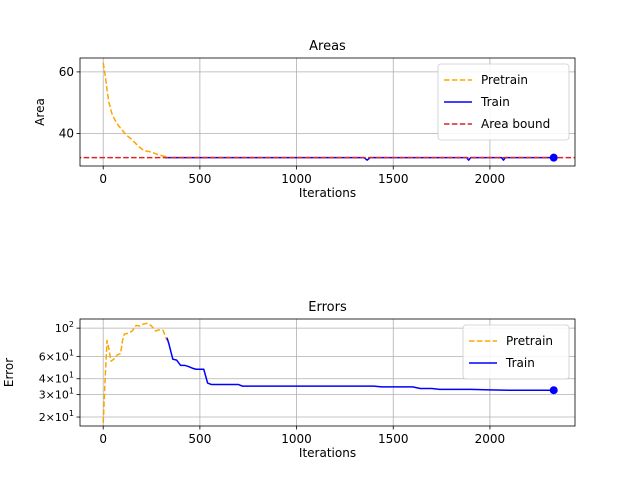  Describe the element at coordinates (66, 72) in the screenshot. I see `y-tick-label: 60` at that location.